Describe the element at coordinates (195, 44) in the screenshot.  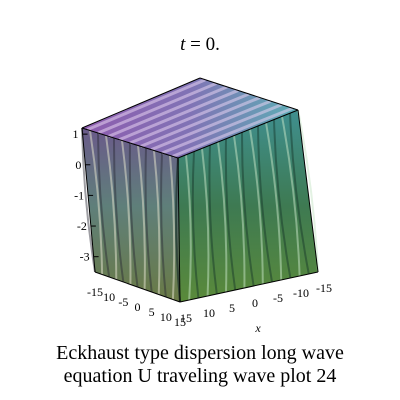
I see `time-equals: =` at that location.